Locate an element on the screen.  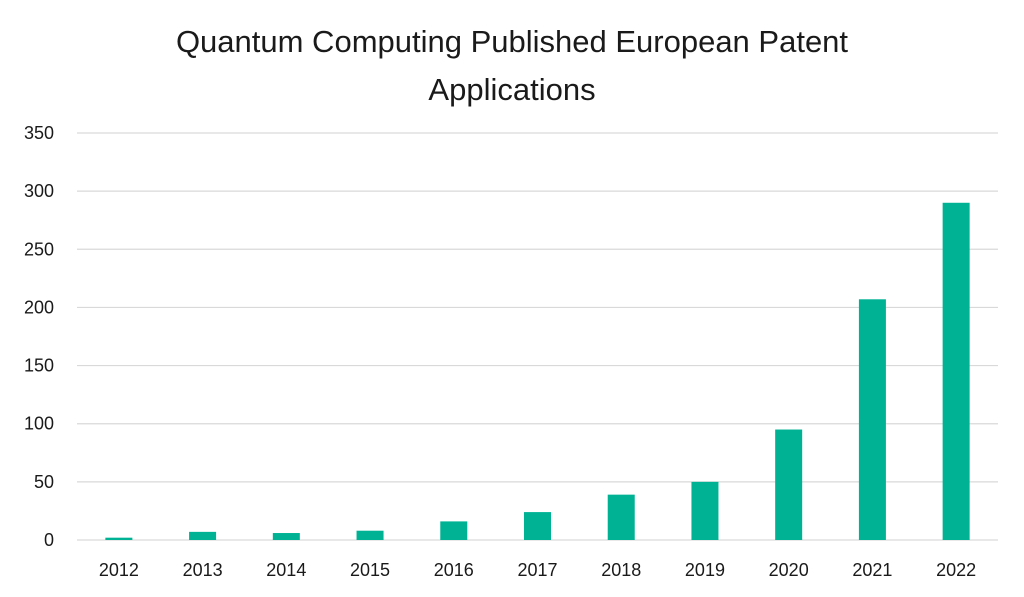
y-tick-label: 350 is located at coordinates (39, 133).